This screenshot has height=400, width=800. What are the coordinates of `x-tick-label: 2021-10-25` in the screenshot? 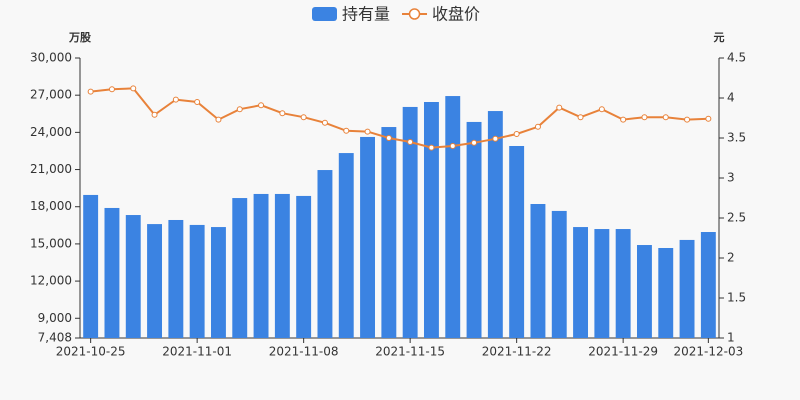 It's located at (91, 352).